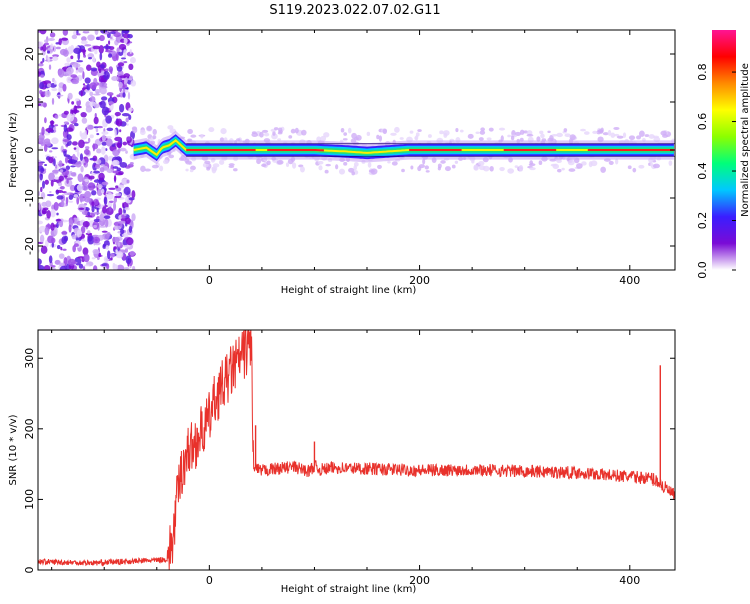  I want to click on signal-band, so click(404, 150).